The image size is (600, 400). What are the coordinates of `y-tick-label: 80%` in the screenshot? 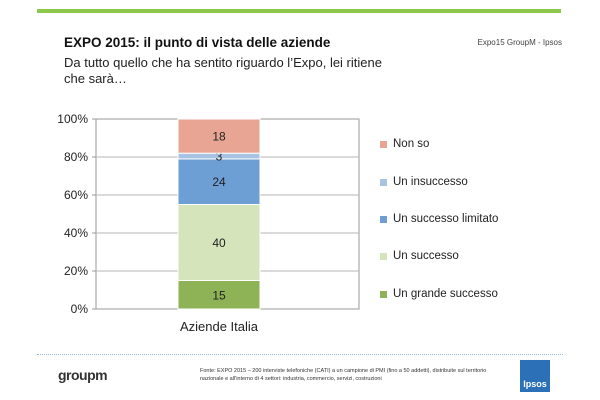 It's located at (76, 157).